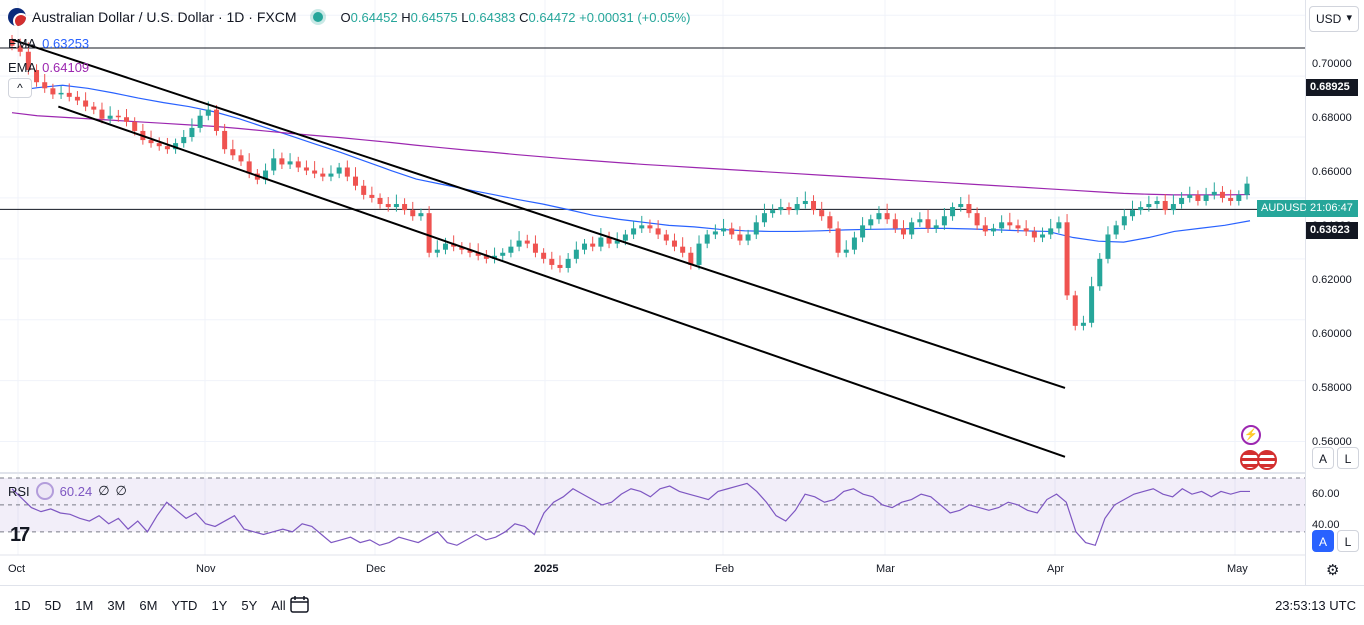 The width and height of the screenshot is (1364, 625). Describe the element at coordinates (49, 43) in the screenshot. I see `ema-fast-legend: EMA 0.63253` at that location.